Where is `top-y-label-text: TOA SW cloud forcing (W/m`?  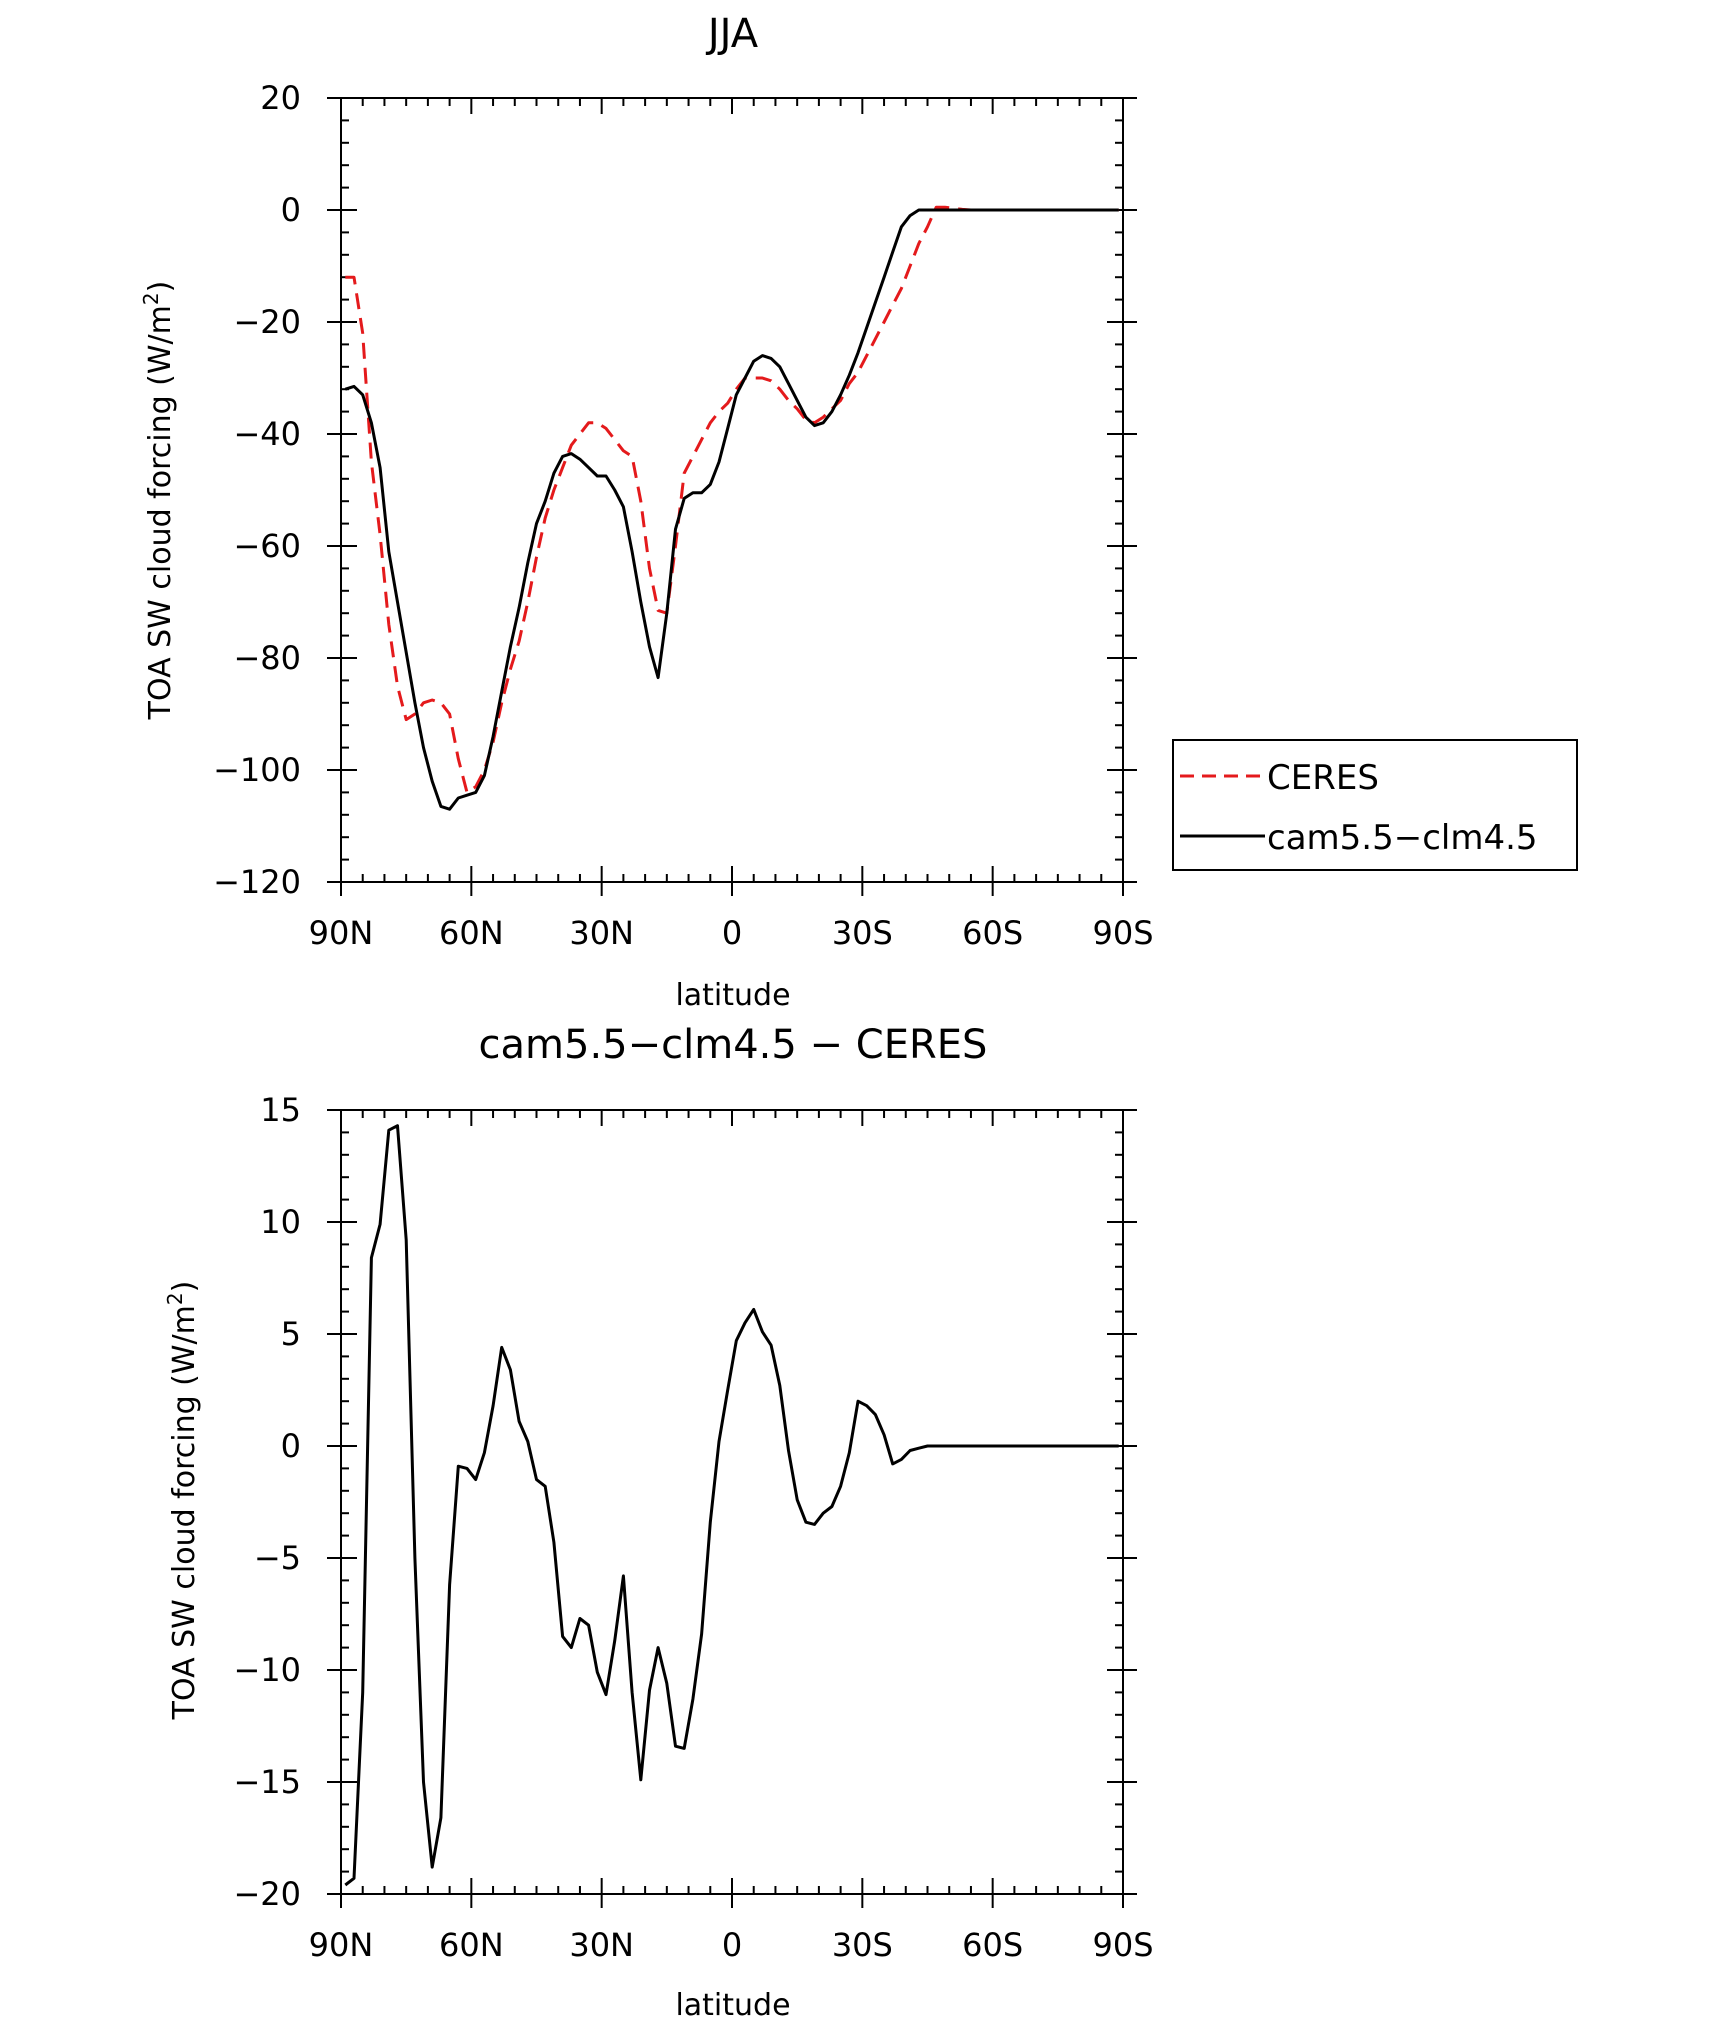
top-y-label-text: TOA SW cloud forcing (W/m is located at coordinates (160, 512).